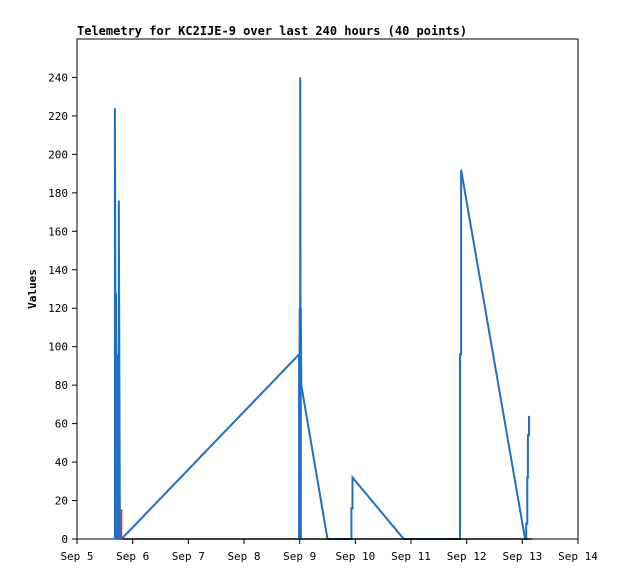 This screenshot has width=618, height=579. I want to click on y-tick-label: 100, so click(58, 347).